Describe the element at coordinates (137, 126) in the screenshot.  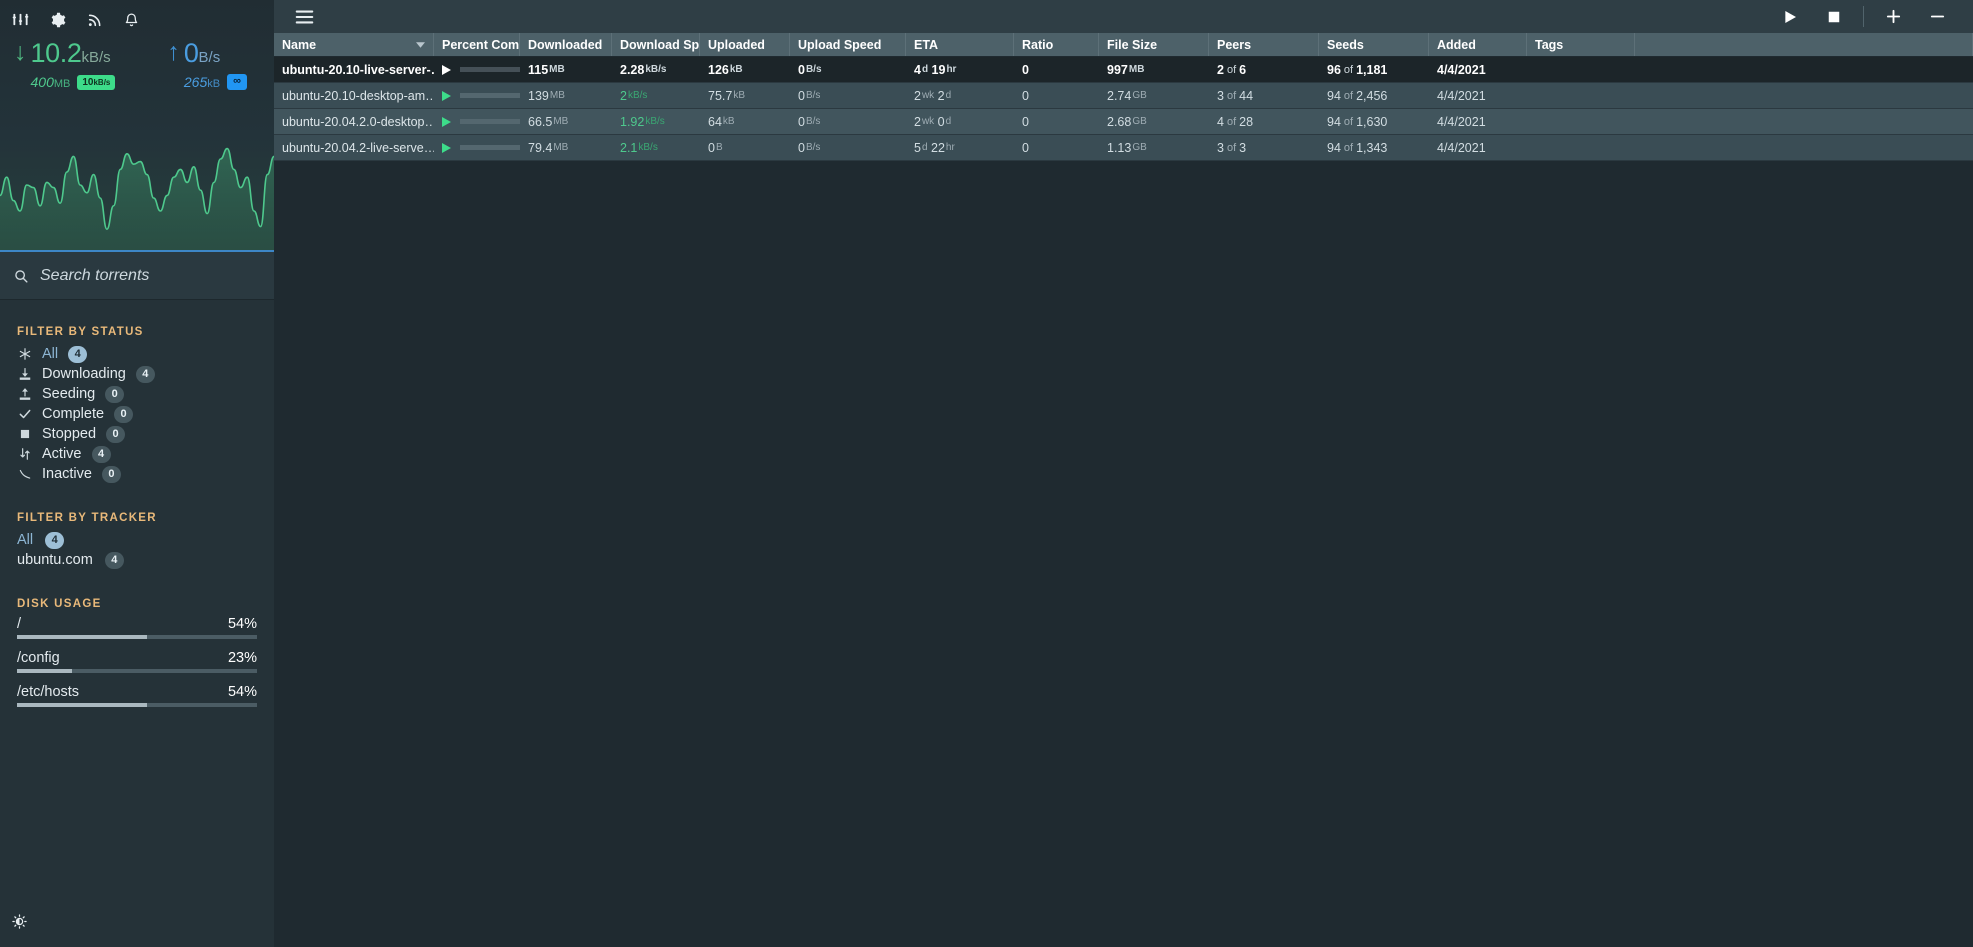
I see `sidebar-stats-panel: ↓ 10.2kB/s 400MB 10kB/s ↑` at that location.